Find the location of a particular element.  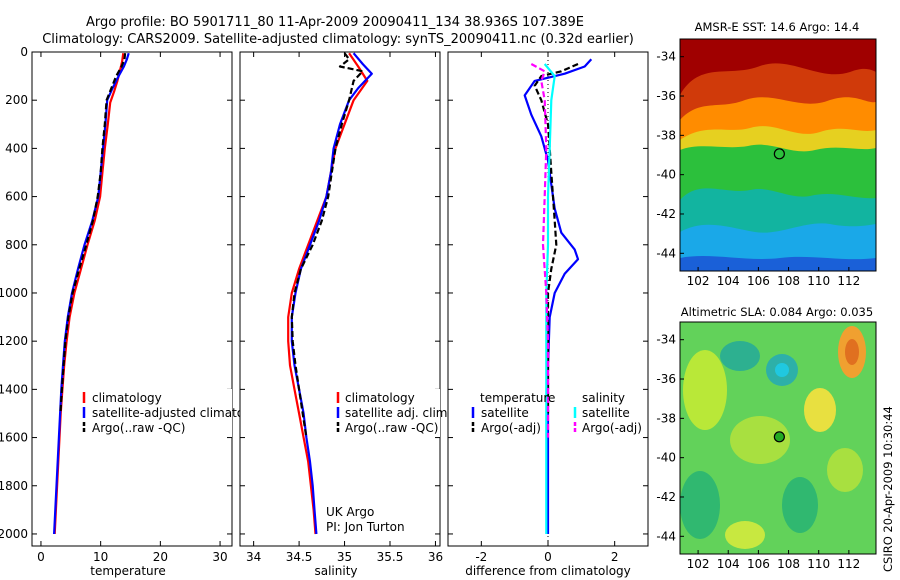

x-tick-label: 35.5 is located at coordinates (390, 557).